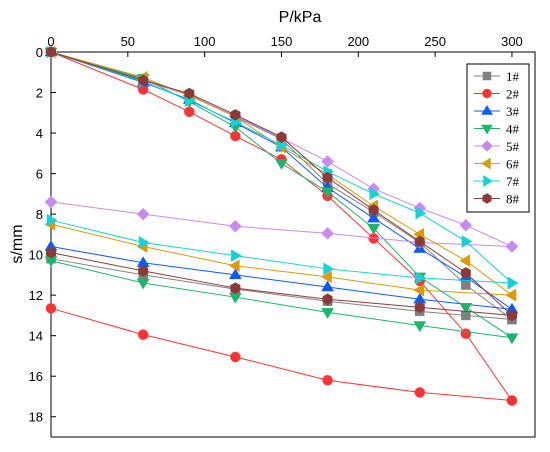  I want to click on series-3-unloading-line, so click(281, 278).